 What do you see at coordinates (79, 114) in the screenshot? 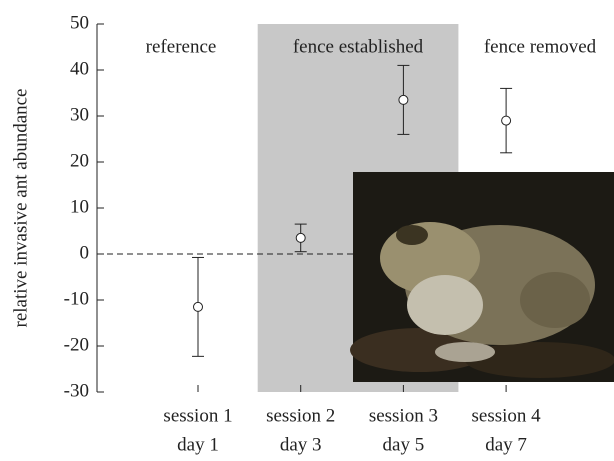
I see `y-tick-label: 30` at bounding box center [79, 114].